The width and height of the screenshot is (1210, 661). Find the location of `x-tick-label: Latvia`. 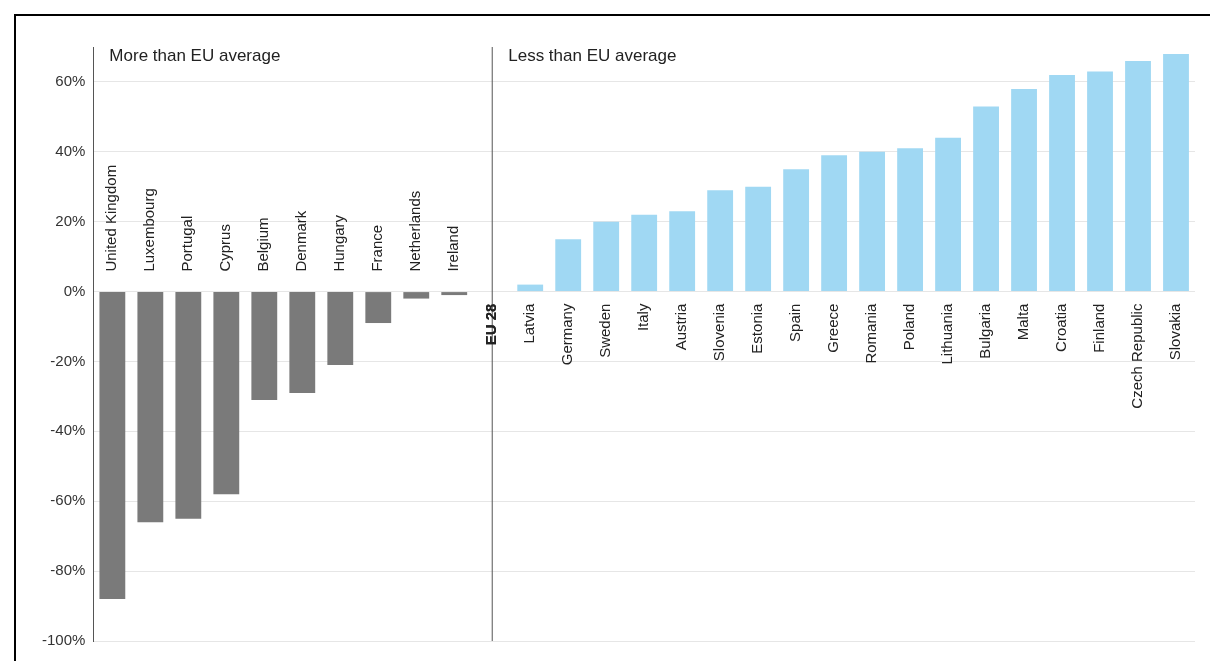

x-tick-label: Latvia is located at coordinates (529, 323).